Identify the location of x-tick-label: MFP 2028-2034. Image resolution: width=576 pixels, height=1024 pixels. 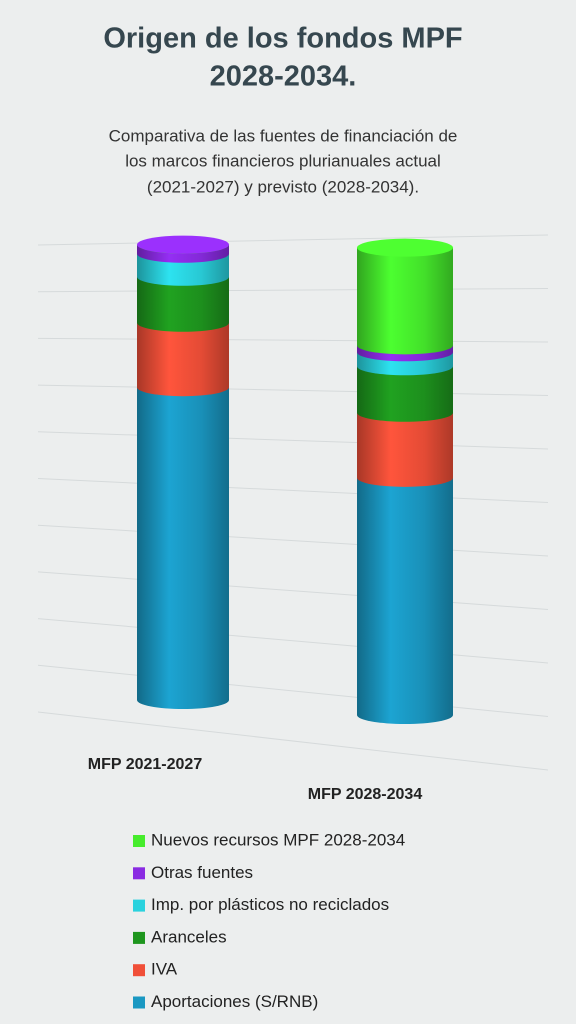
(365, 794).